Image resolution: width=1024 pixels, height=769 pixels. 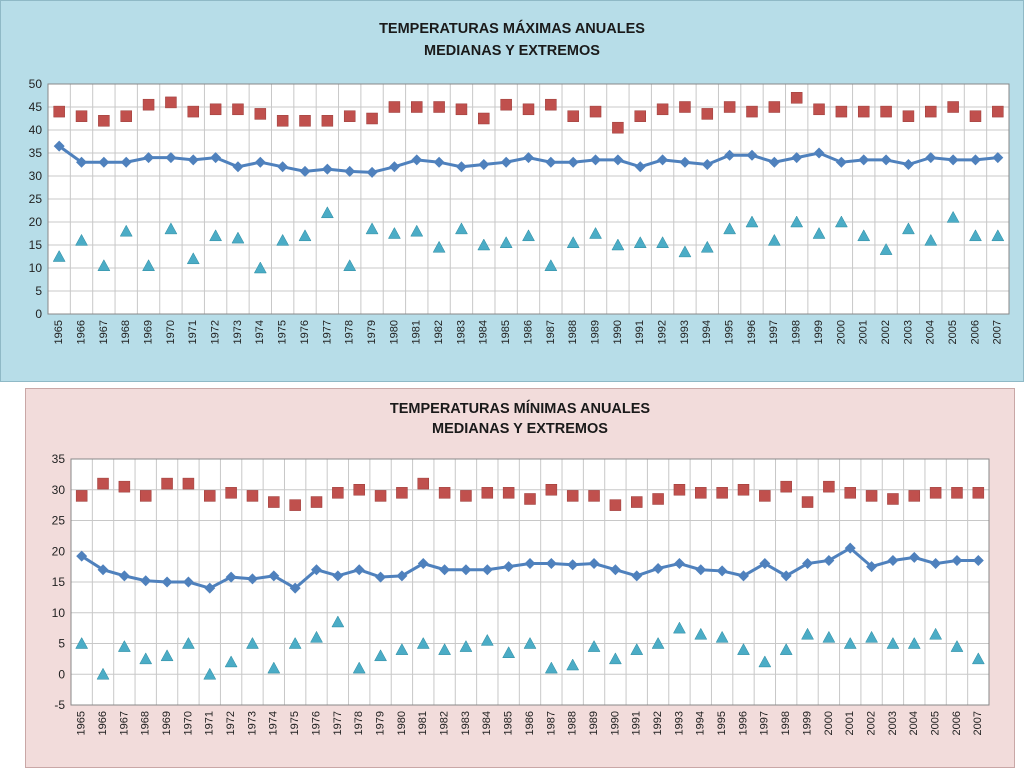 What do you see at coordinates (38, 314) in the screenshot?
I see `y-tick-label: 0` at bounding box center [38, 314].